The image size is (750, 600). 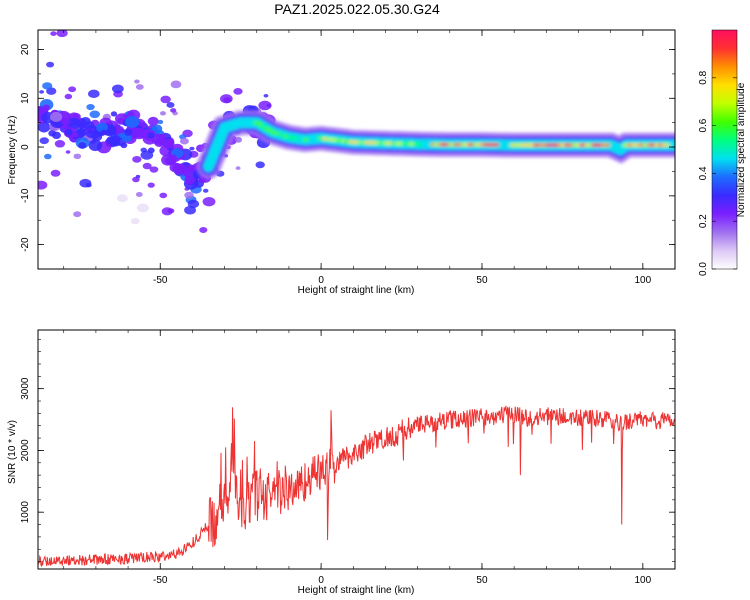 I want to click on heatmap-x-tick-label: 100, so click(x=642, y=280).